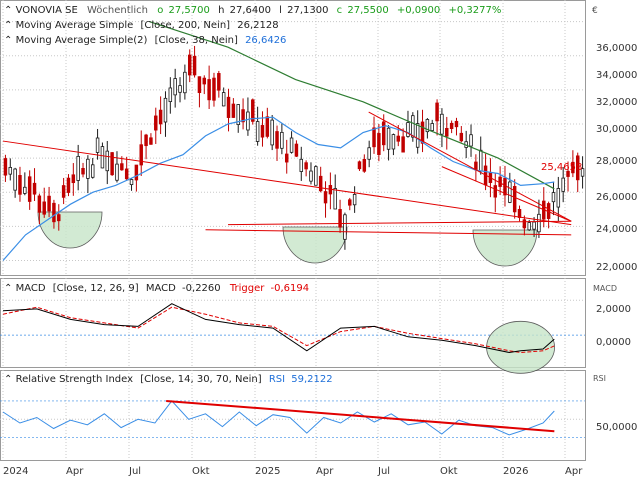 This screenshot has height=480, width=640. What do you see at coordinates (265, 40) in the screenshot?
I see `sma38-legend-value: 26,6426` at bounding box center [265, 40].